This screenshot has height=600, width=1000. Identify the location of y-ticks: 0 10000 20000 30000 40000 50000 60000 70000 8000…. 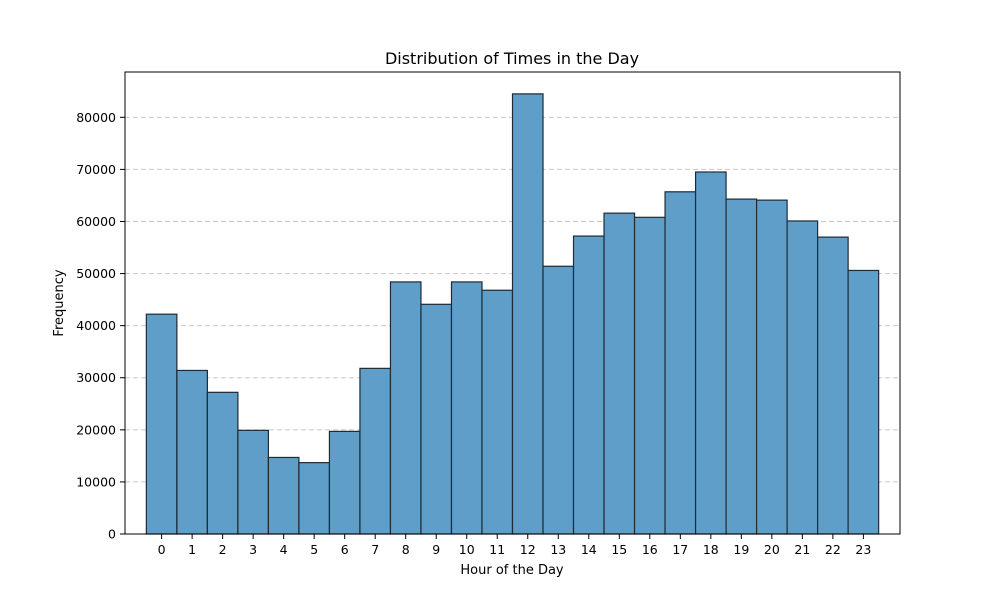
(100, 326).